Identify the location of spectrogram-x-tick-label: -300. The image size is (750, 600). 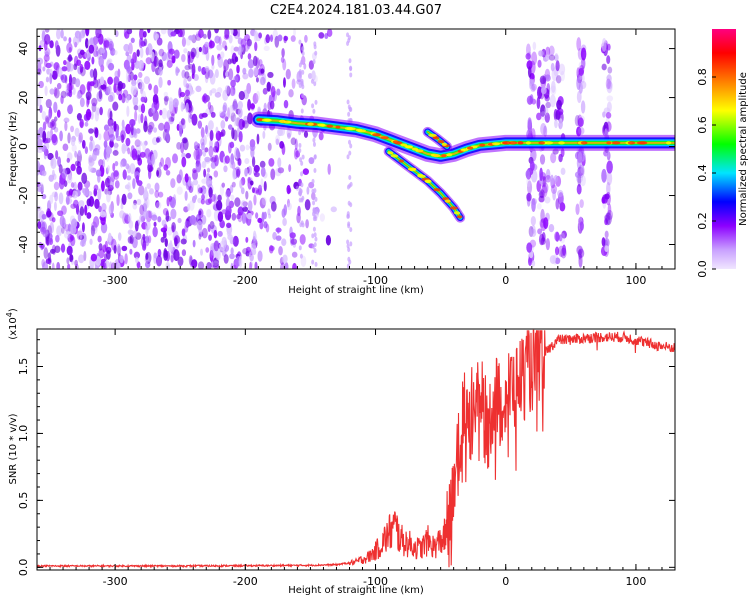
(115, 280).